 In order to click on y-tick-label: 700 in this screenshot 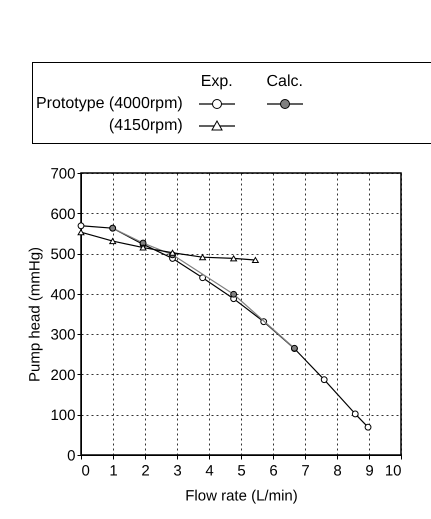, I will do `click(63, 174)`.